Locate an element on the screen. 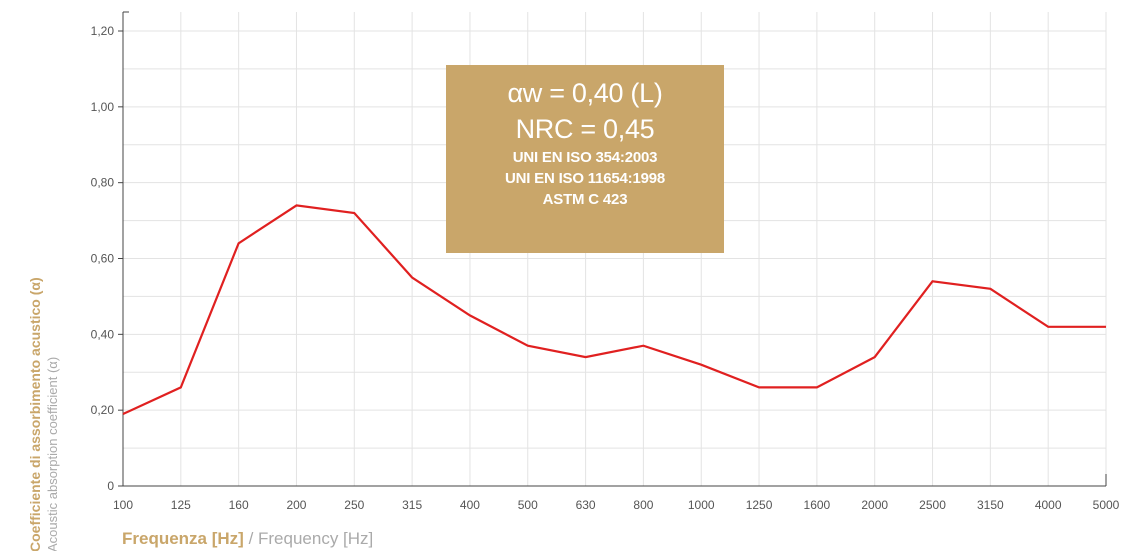  y-axis-label-english-wrap: Acoustic absorption coefficient (α) is located at coordinates (52, 454).